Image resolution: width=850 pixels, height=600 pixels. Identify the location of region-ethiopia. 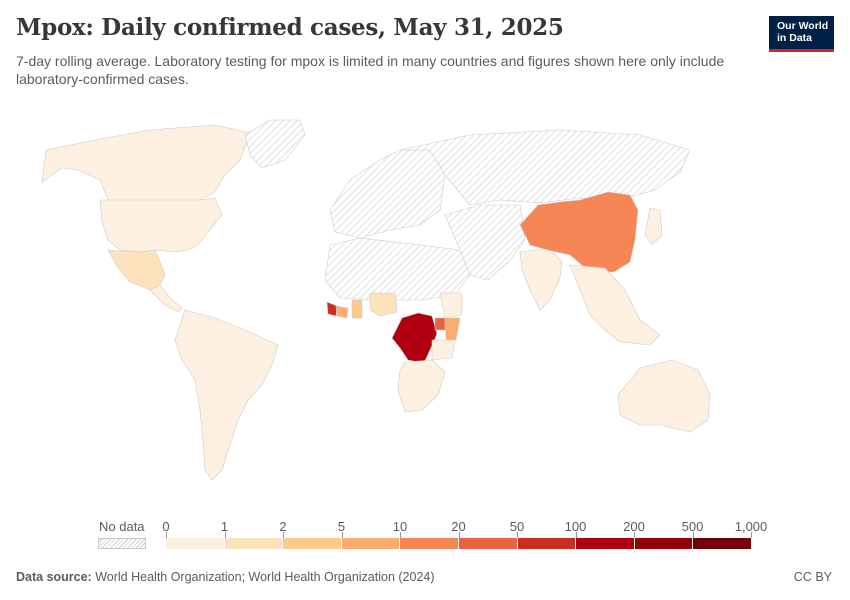
(451, 305).